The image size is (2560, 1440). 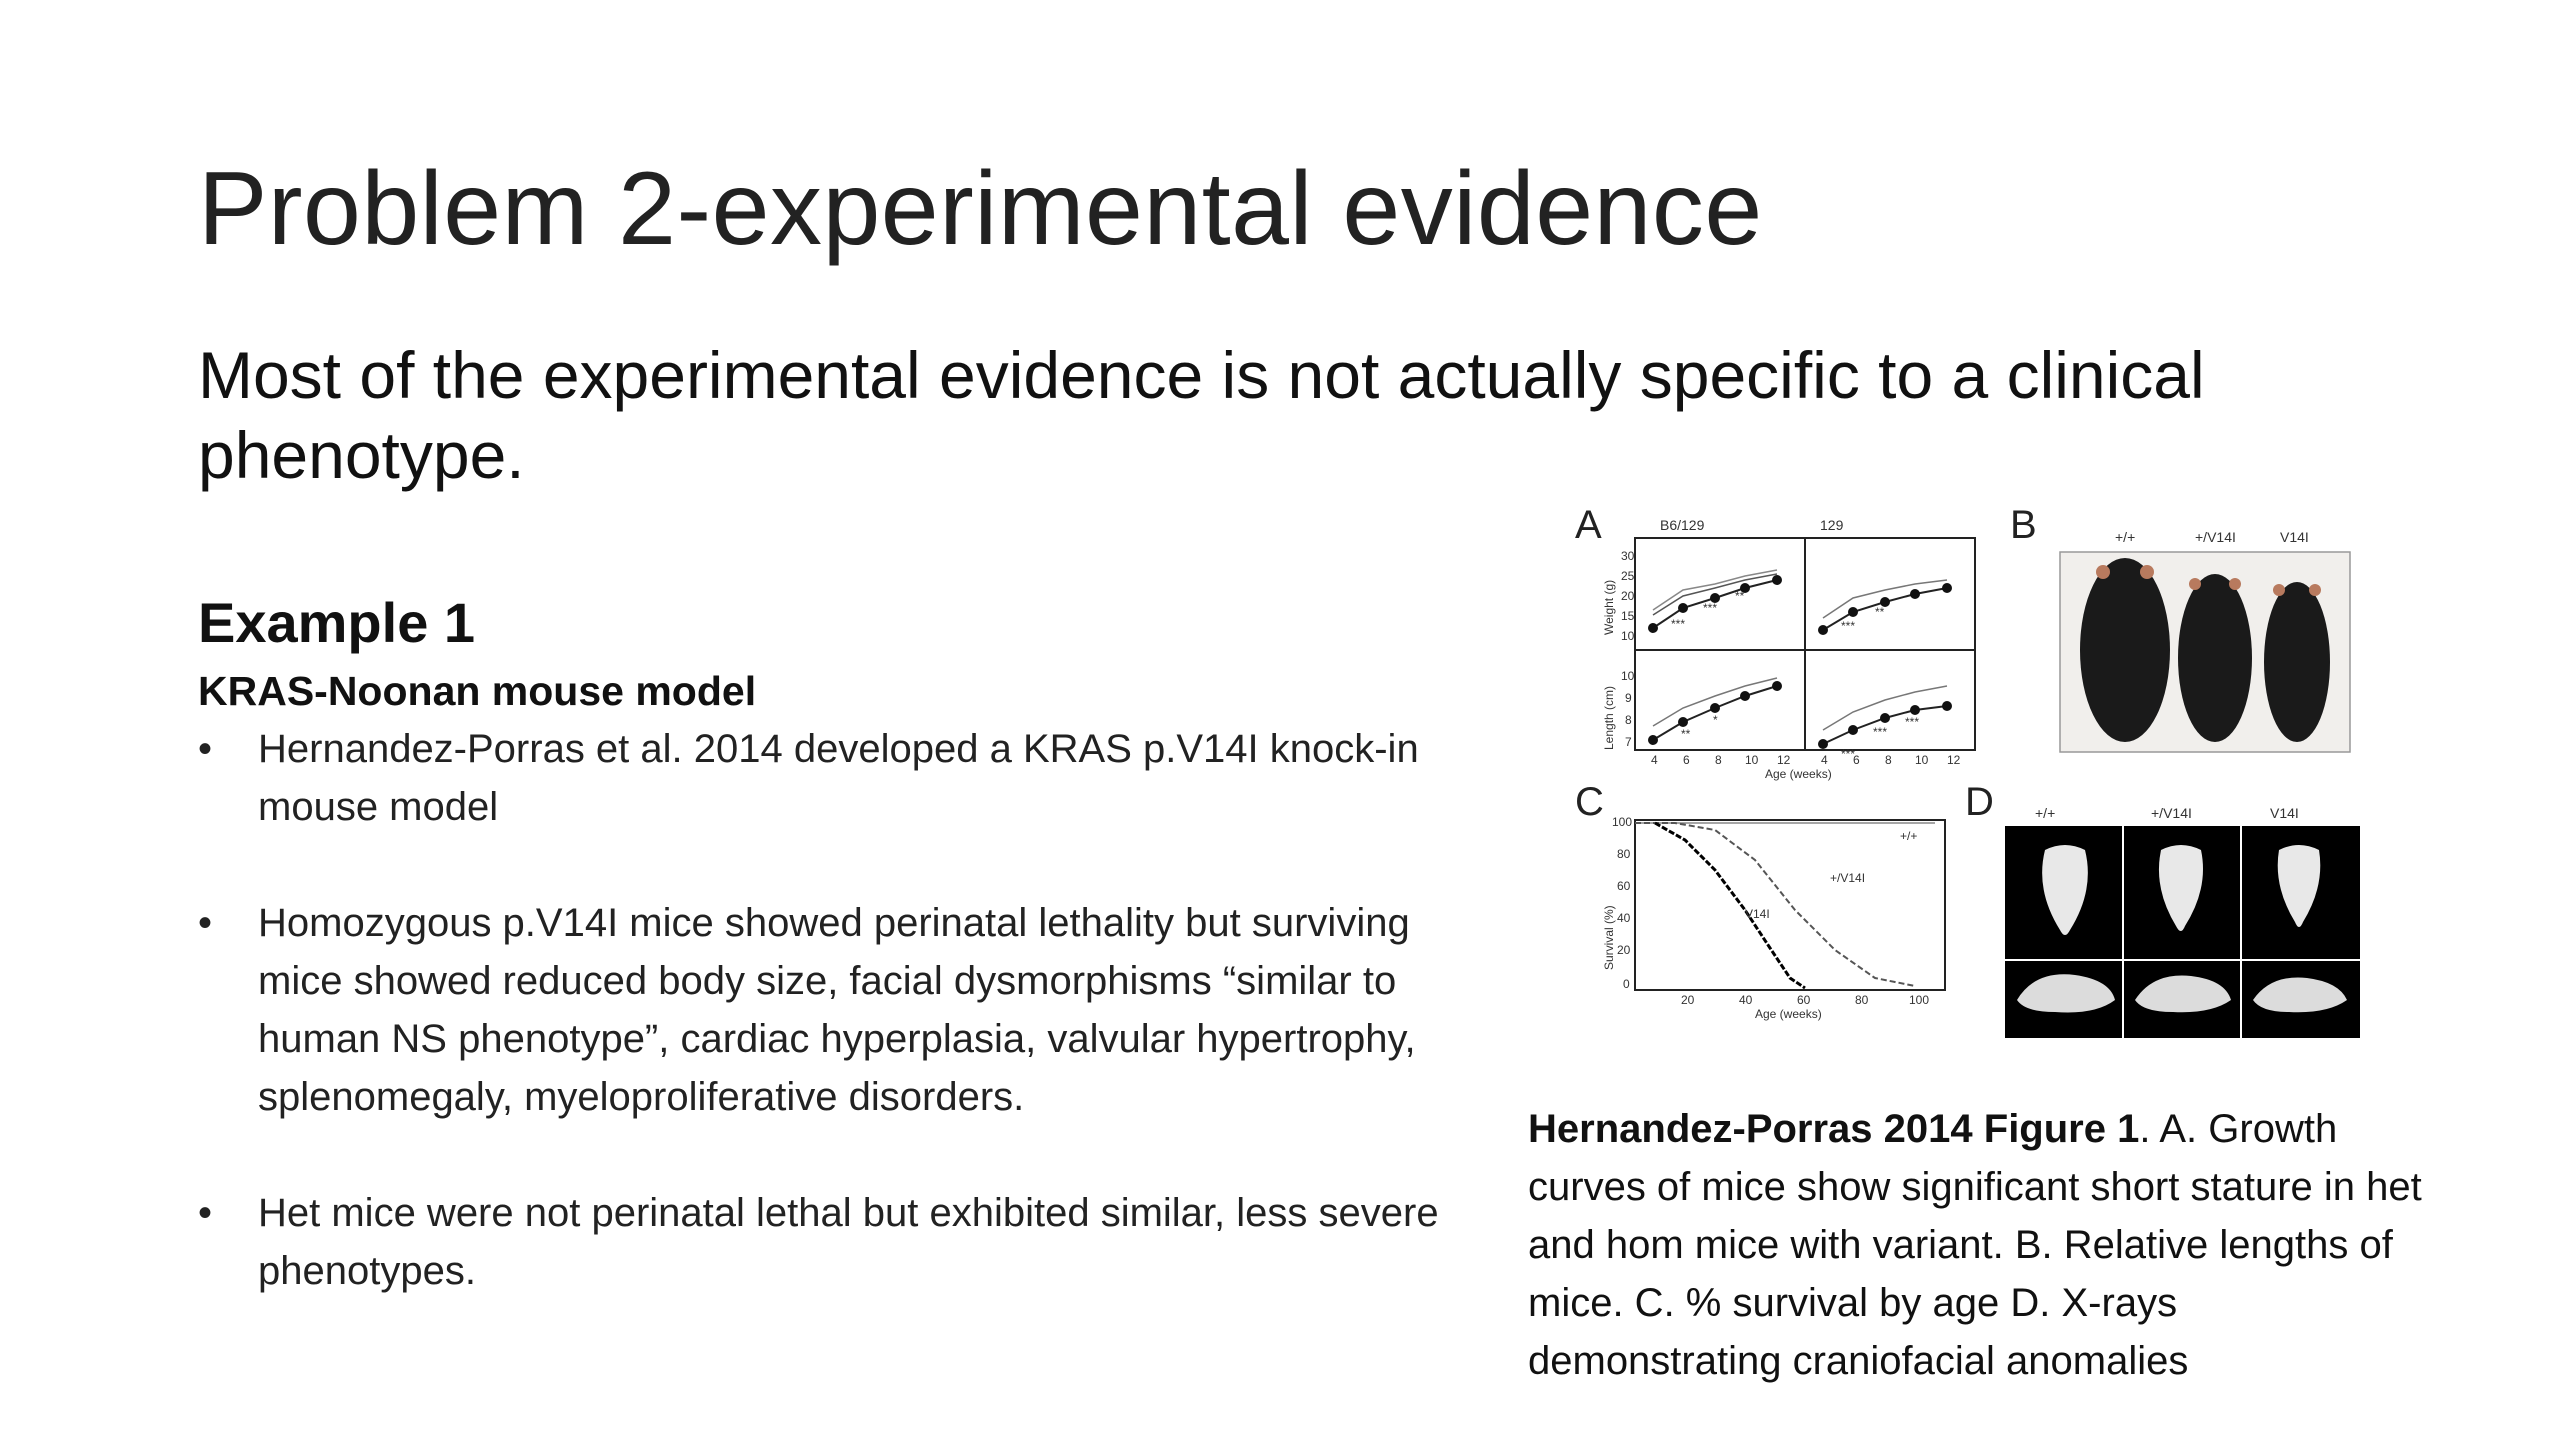 What do you see at coordinates (1609, 718) in the screenshot?
I see `panel-a-ylabel-bottom: Length (cm)` at bounding box center [1609, 718].